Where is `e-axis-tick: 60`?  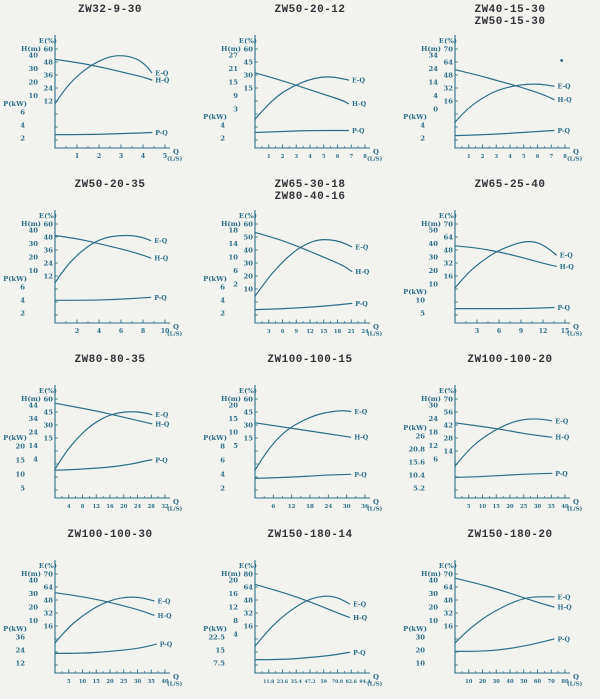 e-axis-tick: 60 is located at coordinates (49, 50).